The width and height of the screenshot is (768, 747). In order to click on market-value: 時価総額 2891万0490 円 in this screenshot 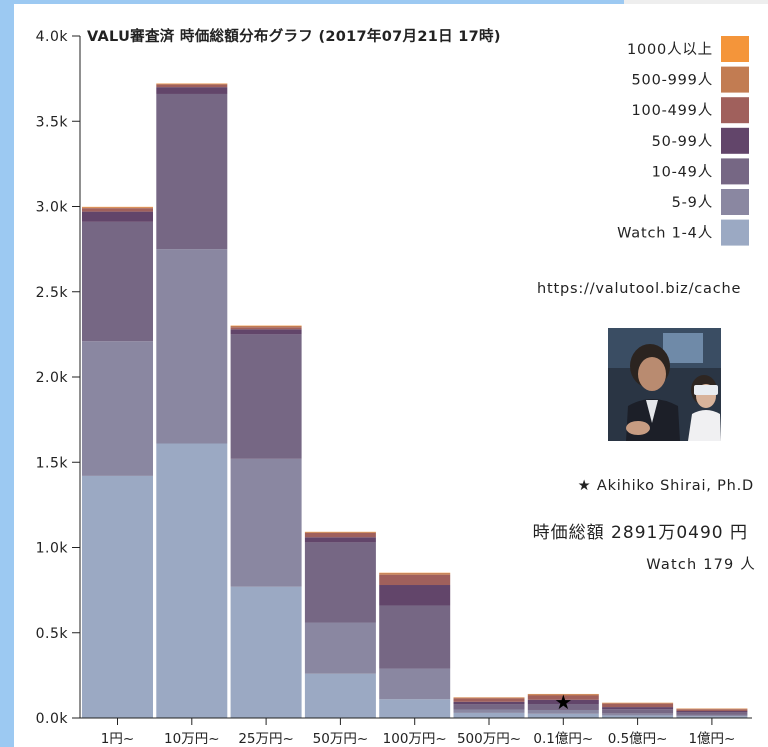, I will do `click(640, 533)`.